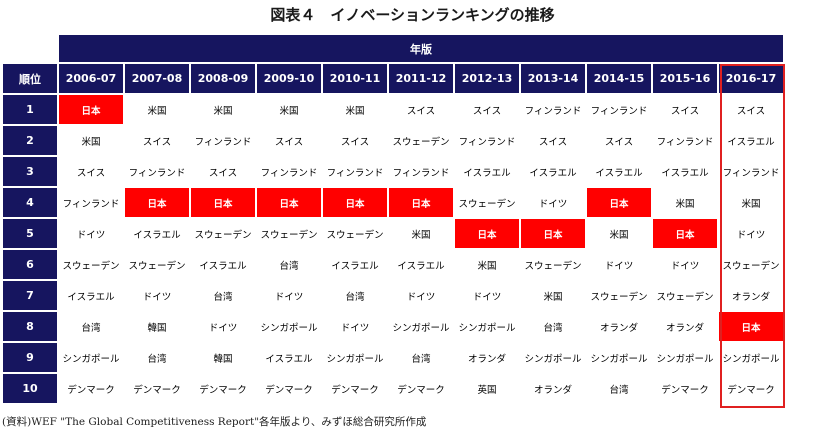 The image size is (825, 435). Describe the element at coordinates (30, 109) in the screenshot. I see `rank-cell: 1` at that location.